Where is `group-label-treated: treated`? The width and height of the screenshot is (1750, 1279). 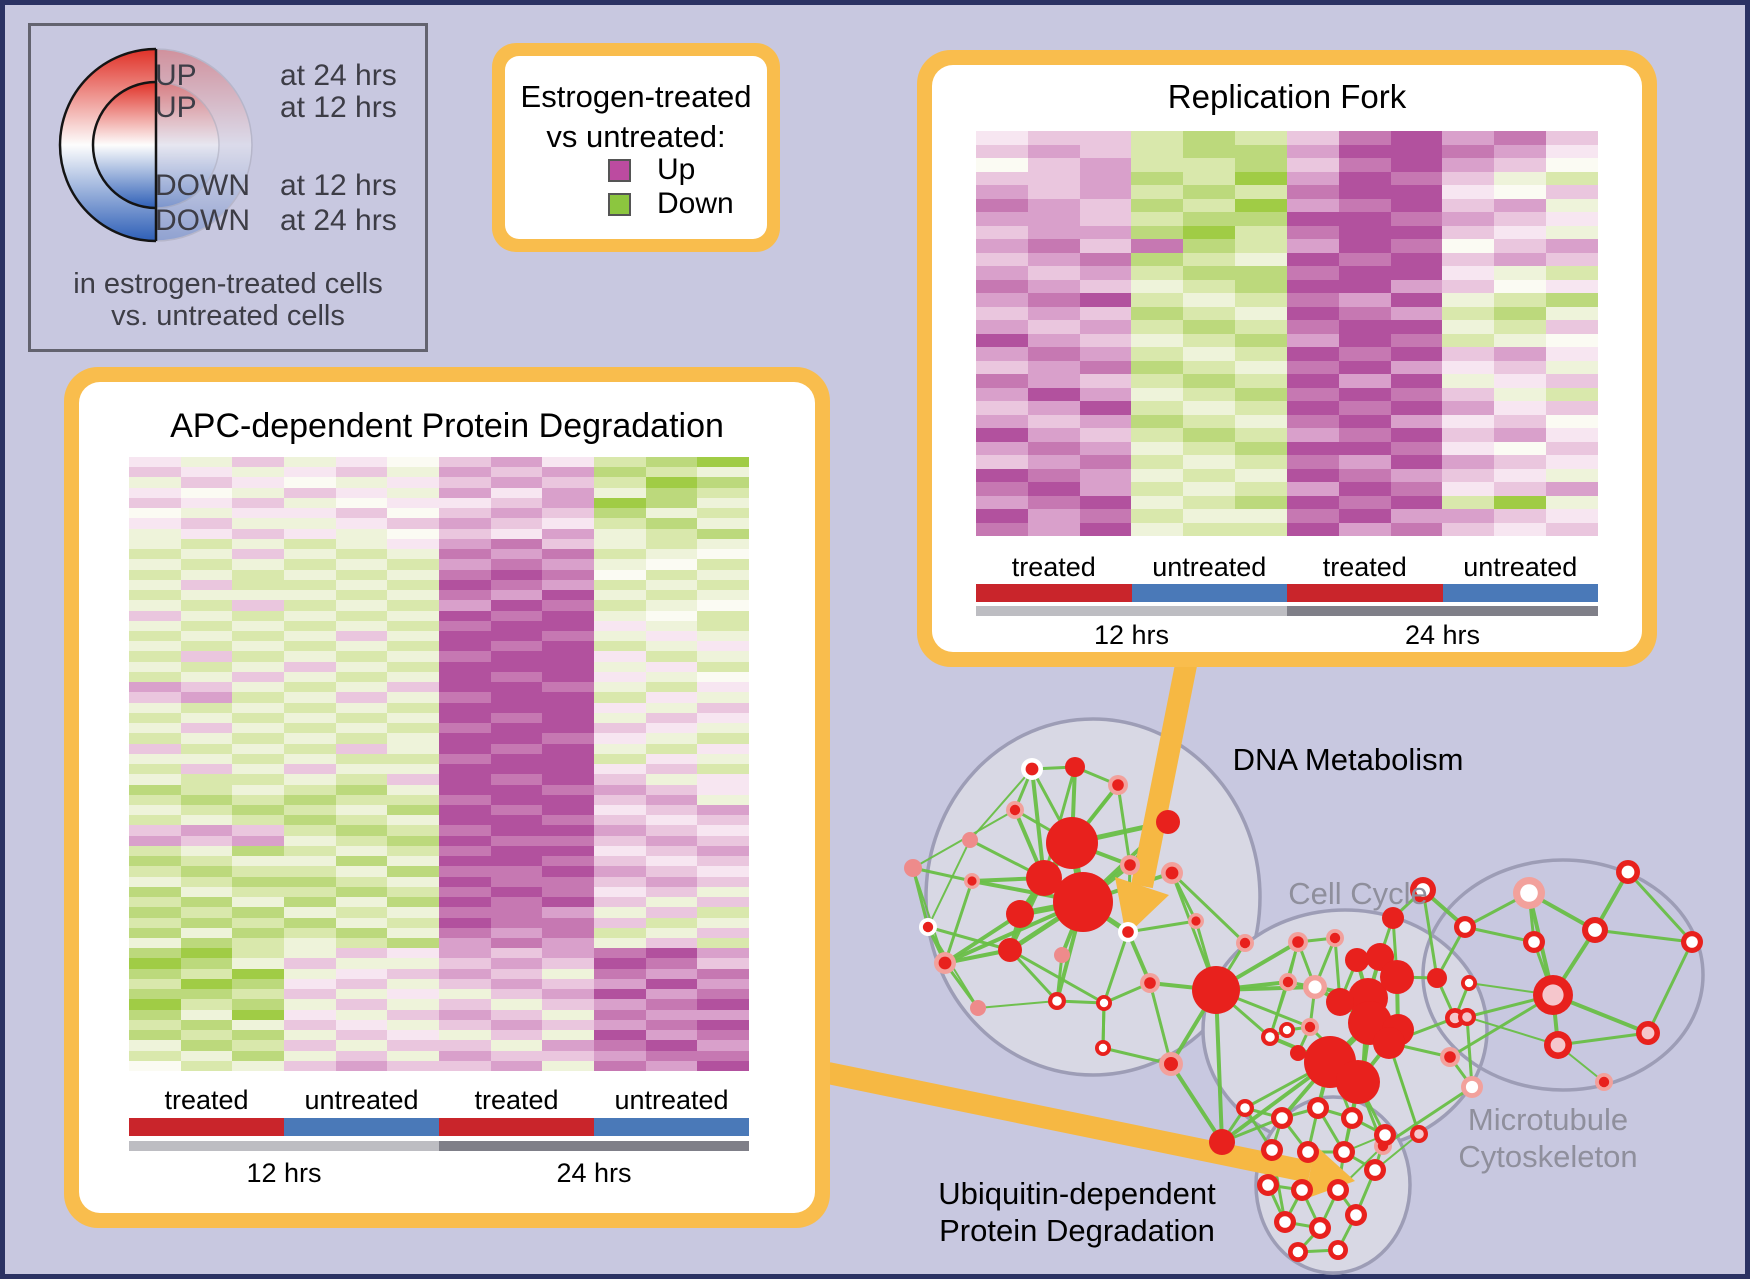
group-label-treated: treated is located at coordinates (1053, 567).